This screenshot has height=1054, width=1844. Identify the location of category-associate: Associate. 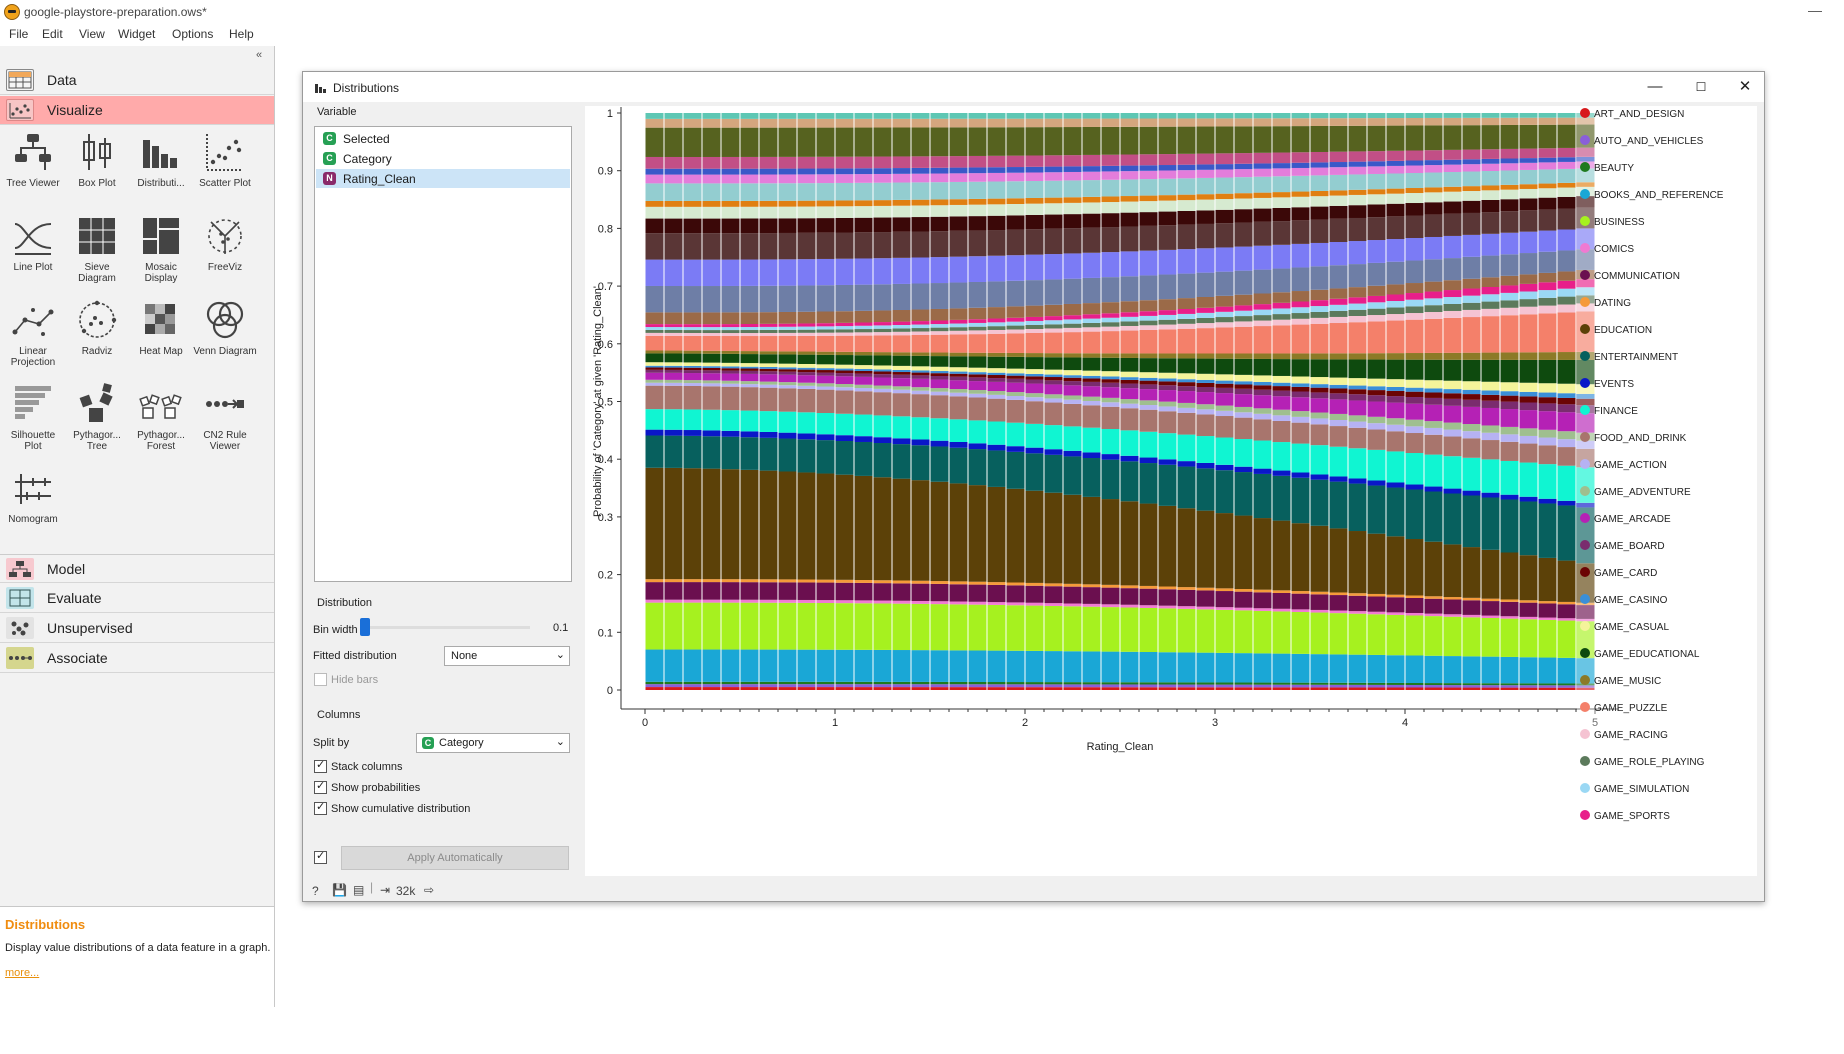
(137, 658).